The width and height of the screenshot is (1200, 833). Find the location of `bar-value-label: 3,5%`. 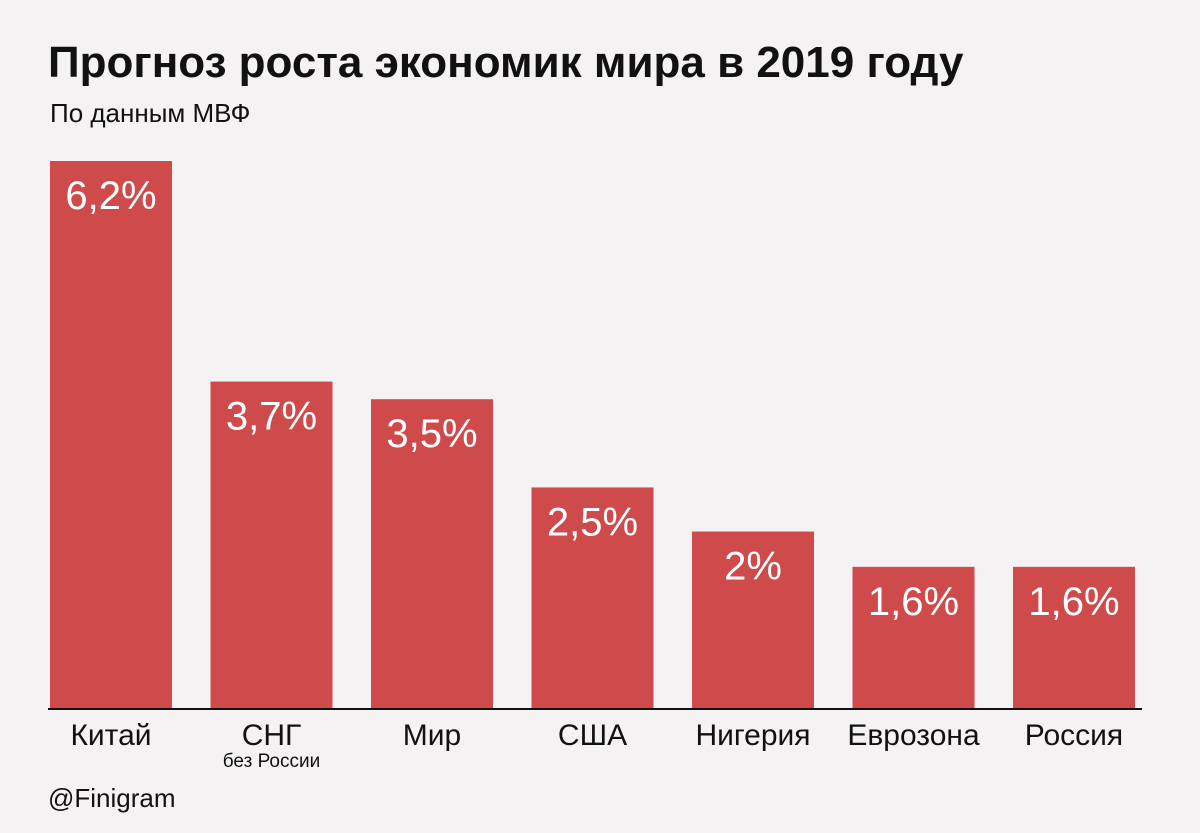

bar-value-label: 3,5% is located at coordinates (431, 434).